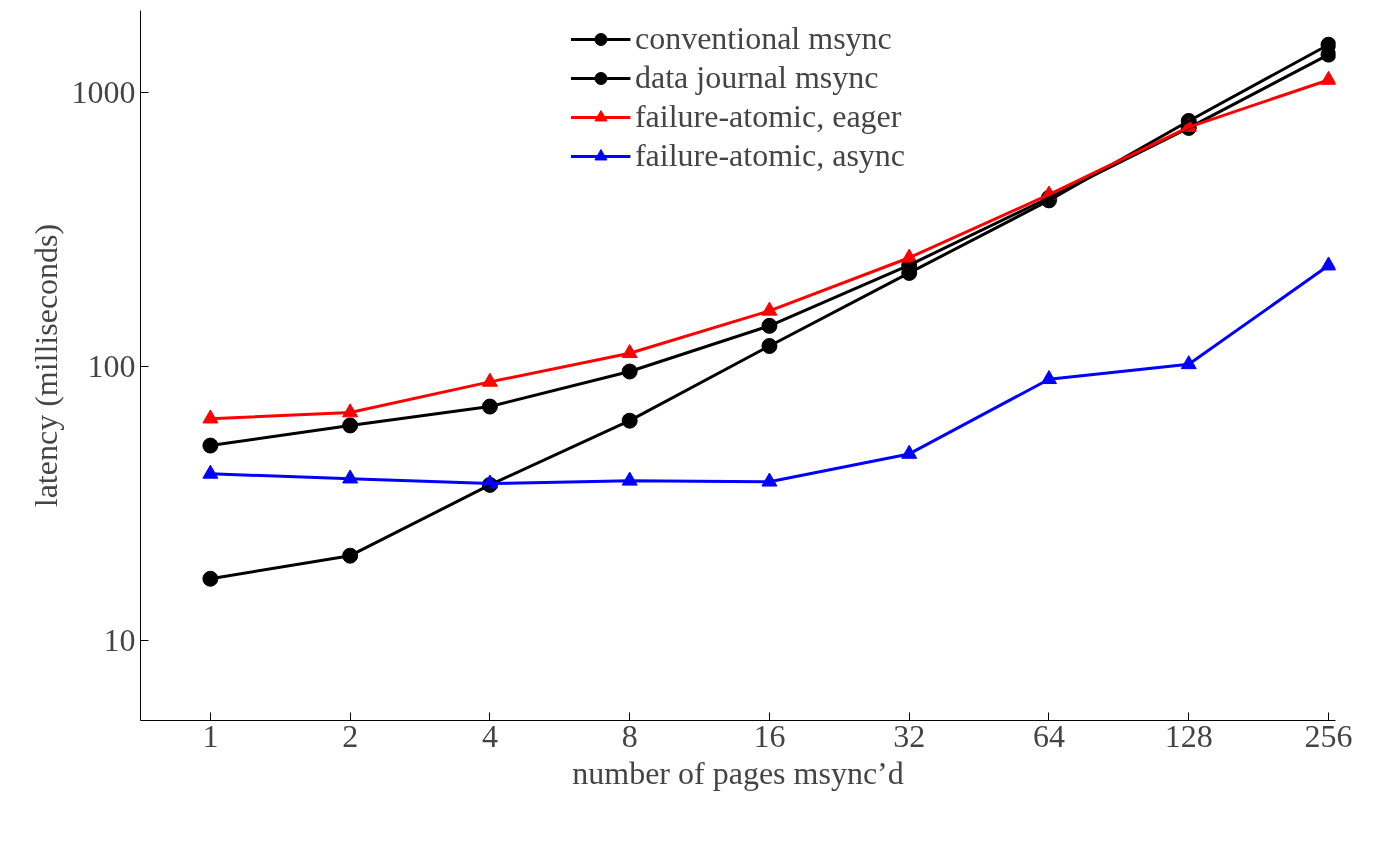 The height and width of the screenshot is (863, 1393). What do you see at coordinates (770, 155) in the screenshot?
I see `legend-label: failure-atomic, async` at bounding box center [770, 155].